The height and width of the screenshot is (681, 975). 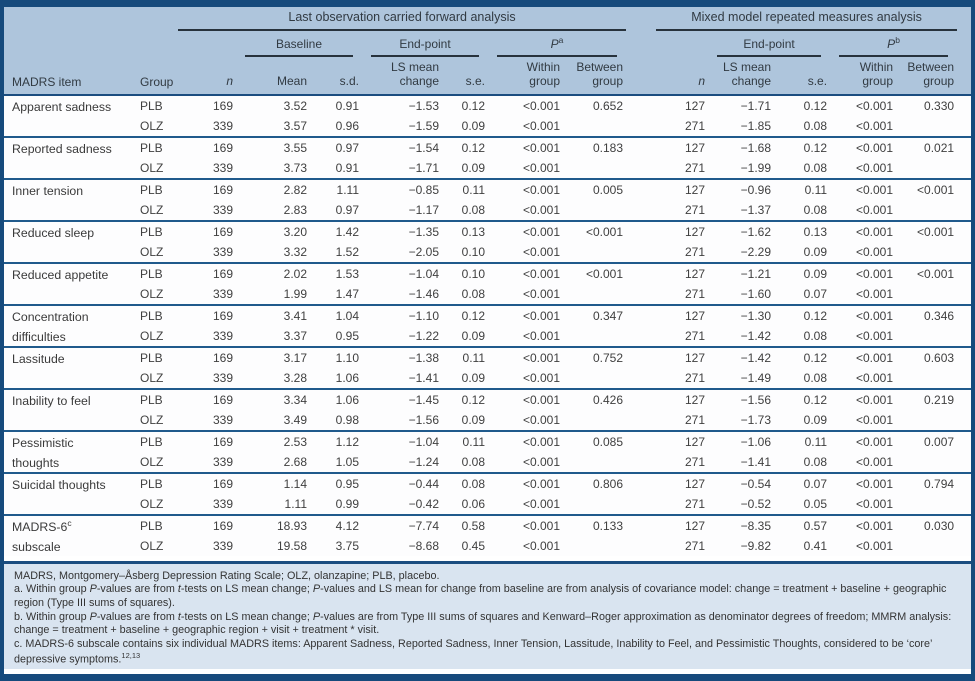 I want to click on within-group-p-cell-locf: <0.001, so click(x=525, y=294).